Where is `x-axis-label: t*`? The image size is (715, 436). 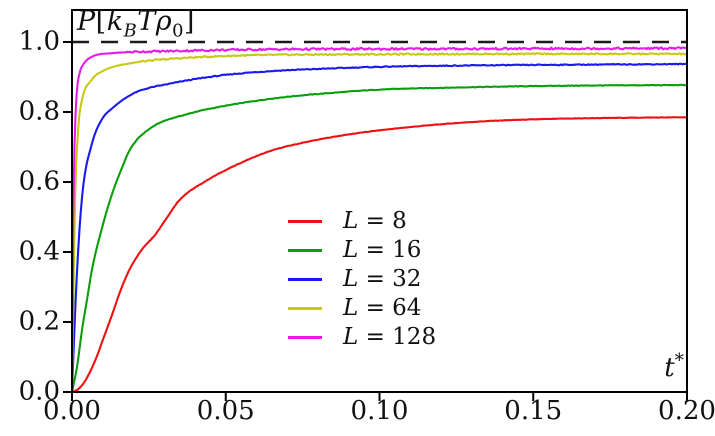
x-axis-label: t* is located at coordinates (674, 366).